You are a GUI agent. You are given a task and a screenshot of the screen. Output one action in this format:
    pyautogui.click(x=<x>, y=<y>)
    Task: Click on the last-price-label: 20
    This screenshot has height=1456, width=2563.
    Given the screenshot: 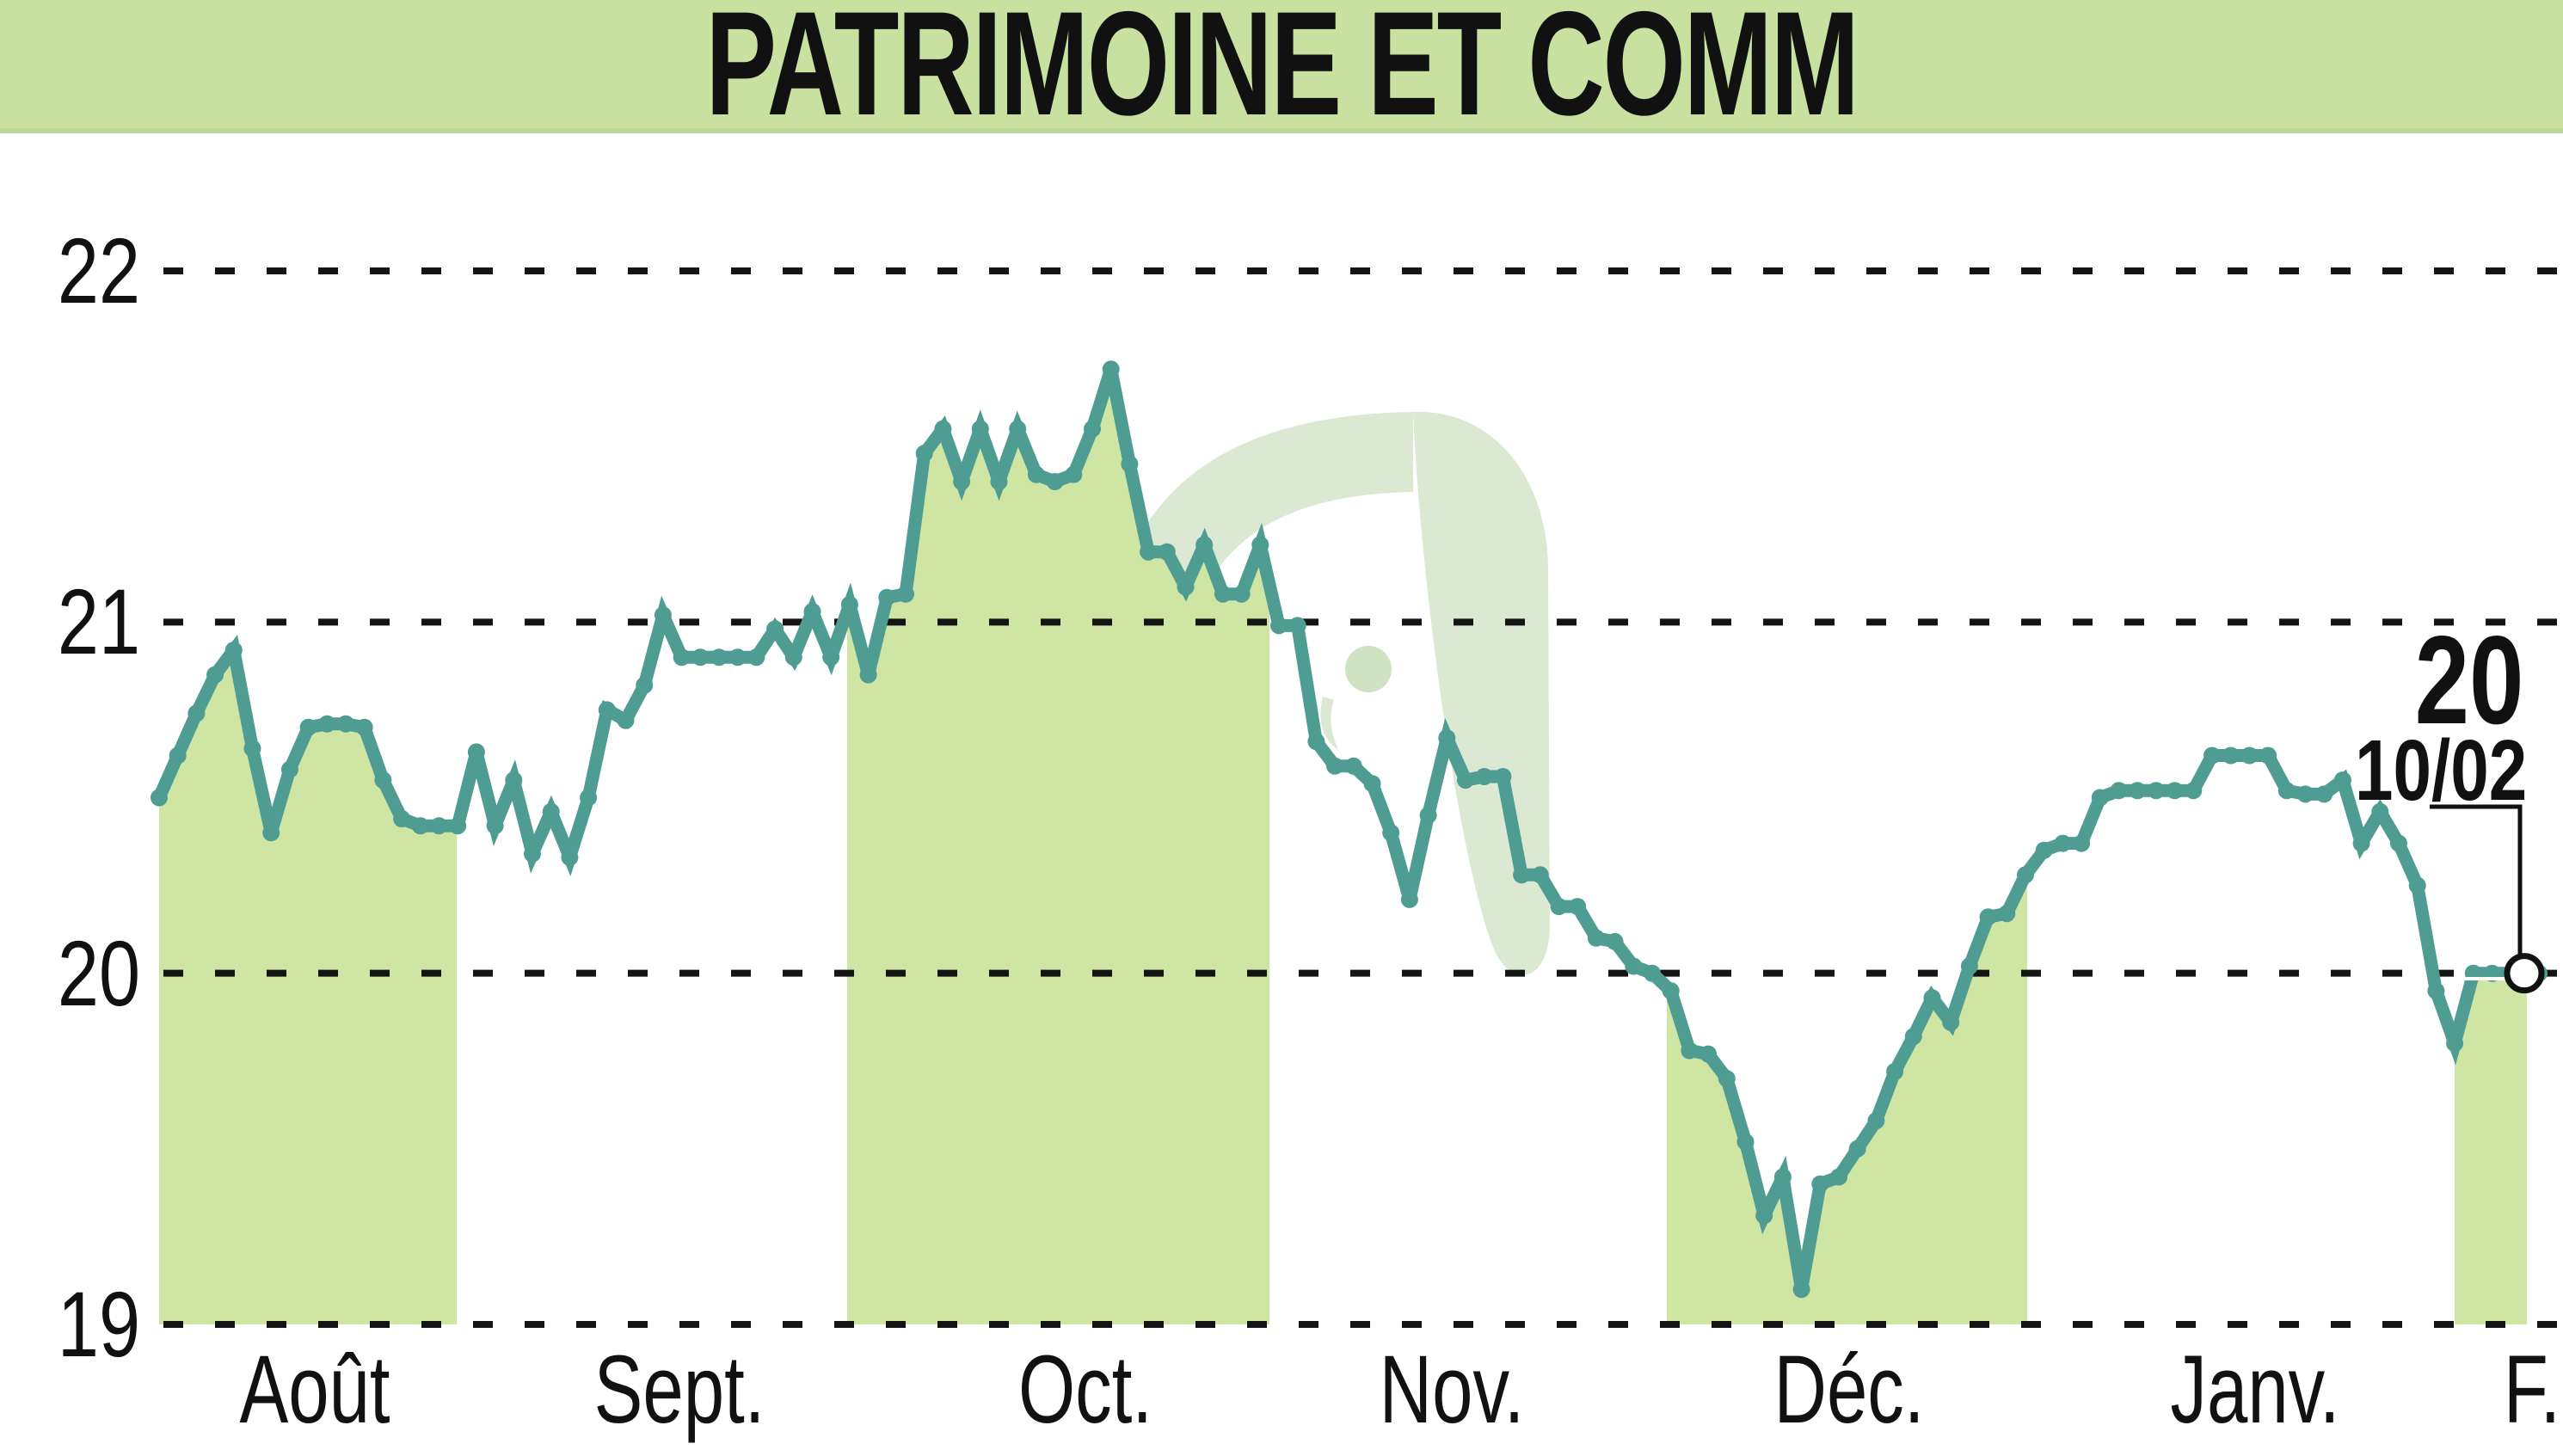 What is the action you would take?
    pyautogui.click(x=2468, y=680)
    